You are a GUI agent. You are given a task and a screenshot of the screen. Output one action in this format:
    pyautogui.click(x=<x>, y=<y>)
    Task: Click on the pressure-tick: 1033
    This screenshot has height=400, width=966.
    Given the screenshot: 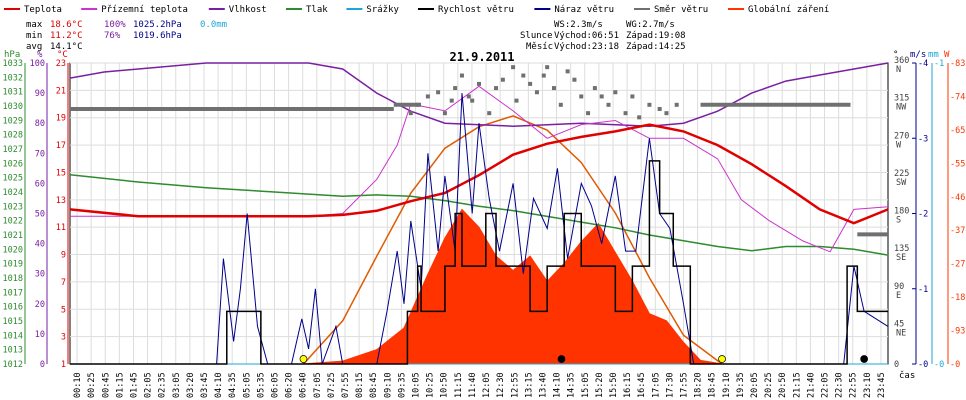 What is the action you would take?
    pyautogui.click(x=13, y=64)
    